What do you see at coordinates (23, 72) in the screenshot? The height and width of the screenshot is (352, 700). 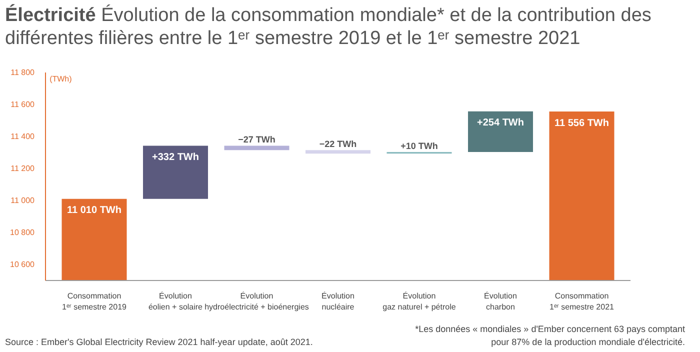 I see `y-tick-label: 11 800` at bounding box center [23, 72].